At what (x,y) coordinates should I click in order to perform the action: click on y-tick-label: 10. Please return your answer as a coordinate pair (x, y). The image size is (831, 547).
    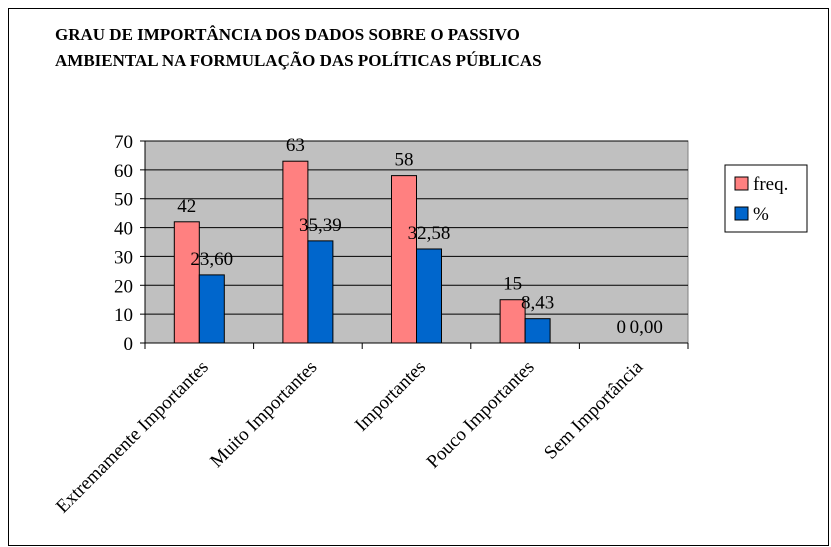
    Looking at the image, I should click on (123, 315).